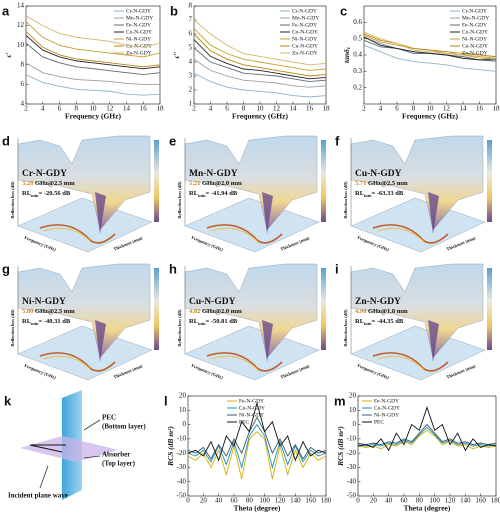 Image resolution: width=500 pixels, height=519 pixels. Describe the element at coordinates (374, 501) in the screenshot. I see `x-tick-label: 20` at that location.